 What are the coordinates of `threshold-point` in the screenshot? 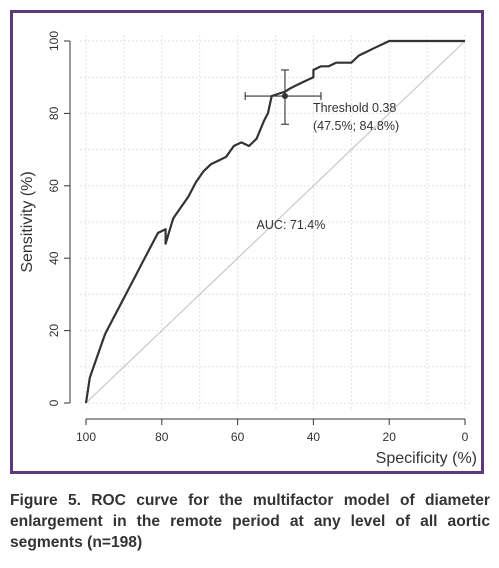 It's located at (284, 96).